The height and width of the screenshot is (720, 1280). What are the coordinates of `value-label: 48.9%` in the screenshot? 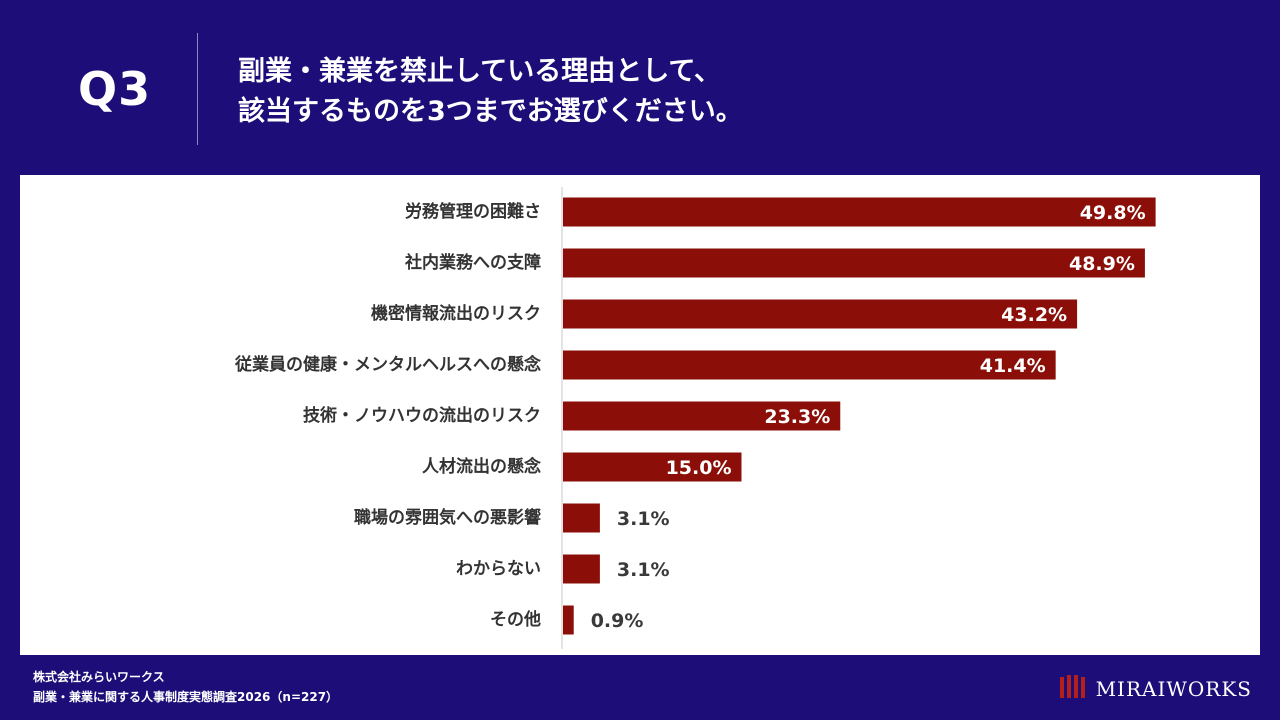 It's located at (1102, 264).